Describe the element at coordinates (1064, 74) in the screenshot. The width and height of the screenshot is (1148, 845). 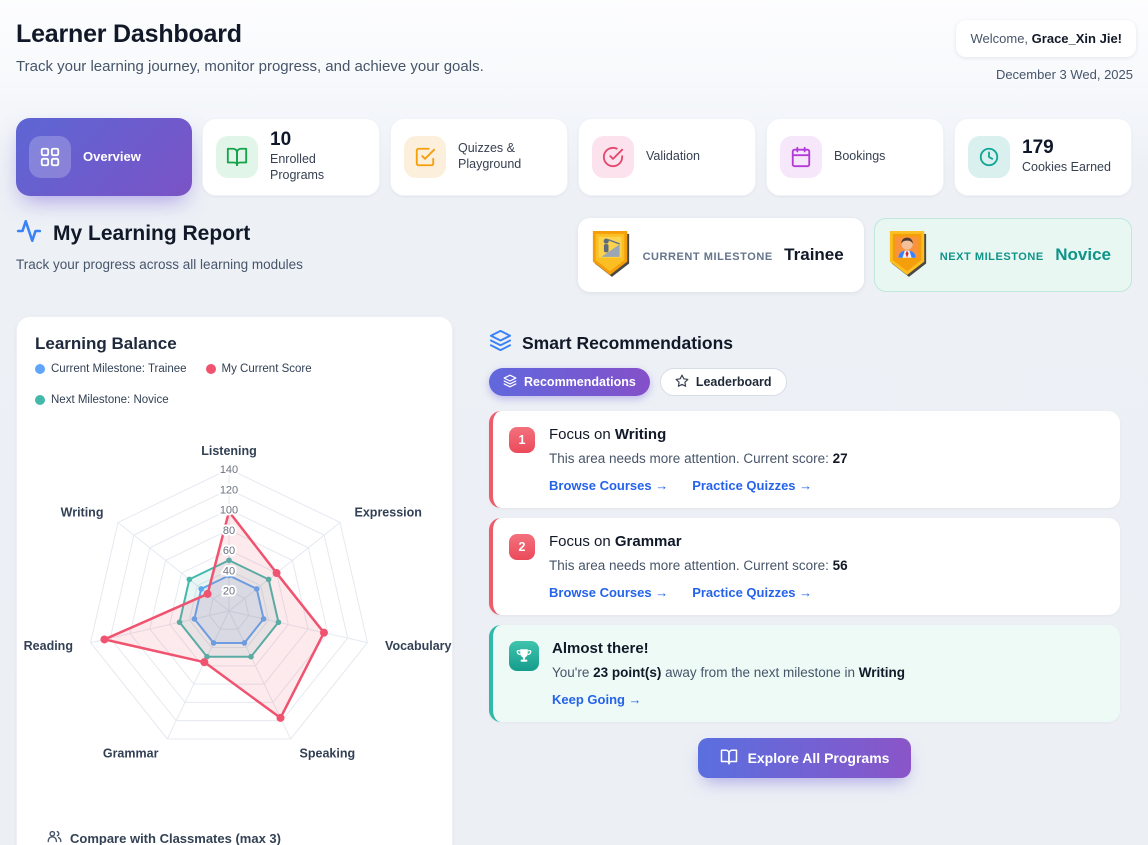
I see `current-date: December 3 Wed, 2025` at that location.